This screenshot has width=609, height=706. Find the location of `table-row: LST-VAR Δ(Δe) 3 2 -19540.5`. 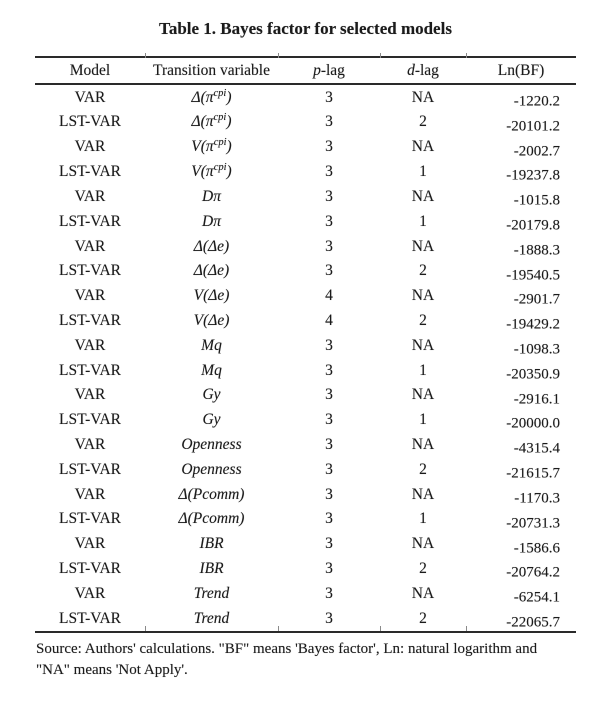

table-row: LST-VAR Δ(Δe) 3 2 -19540.5 is located at coordinates (305, 271).